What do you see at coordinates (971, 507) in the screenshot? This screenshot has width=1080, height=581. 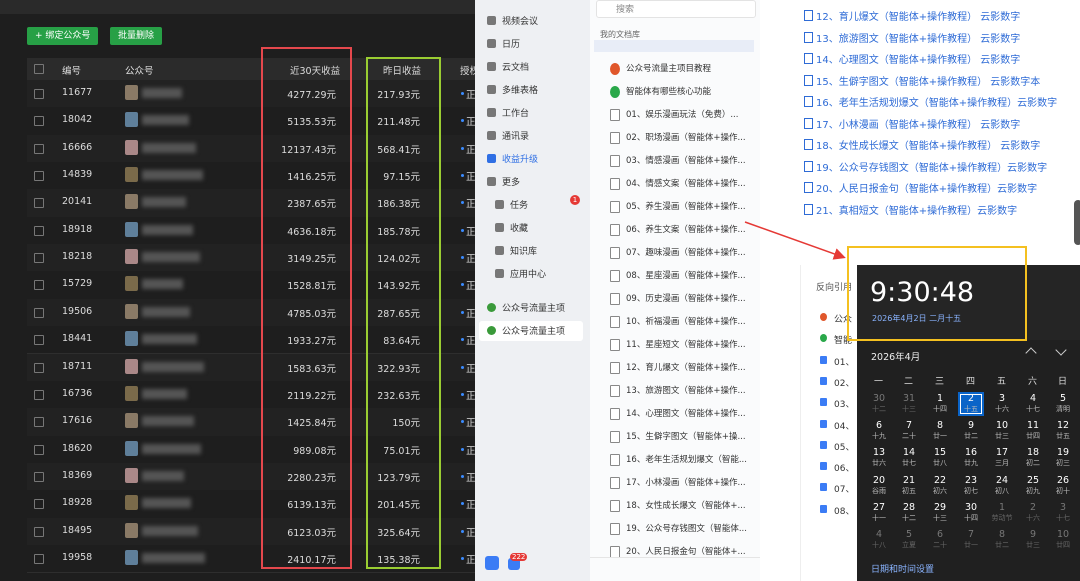 I see `day-number: 30` at bounding box center [971, 507].